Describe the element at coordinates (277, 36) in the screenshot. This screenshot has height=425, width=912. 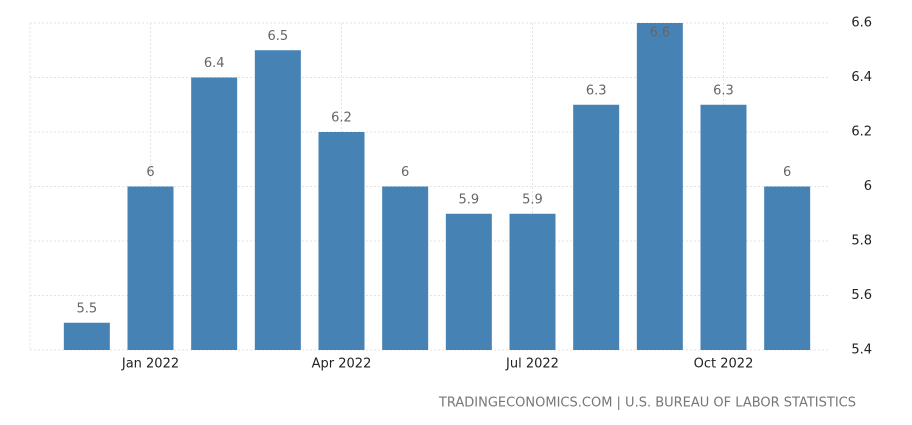
I see `value-label: 6.5` at that location.